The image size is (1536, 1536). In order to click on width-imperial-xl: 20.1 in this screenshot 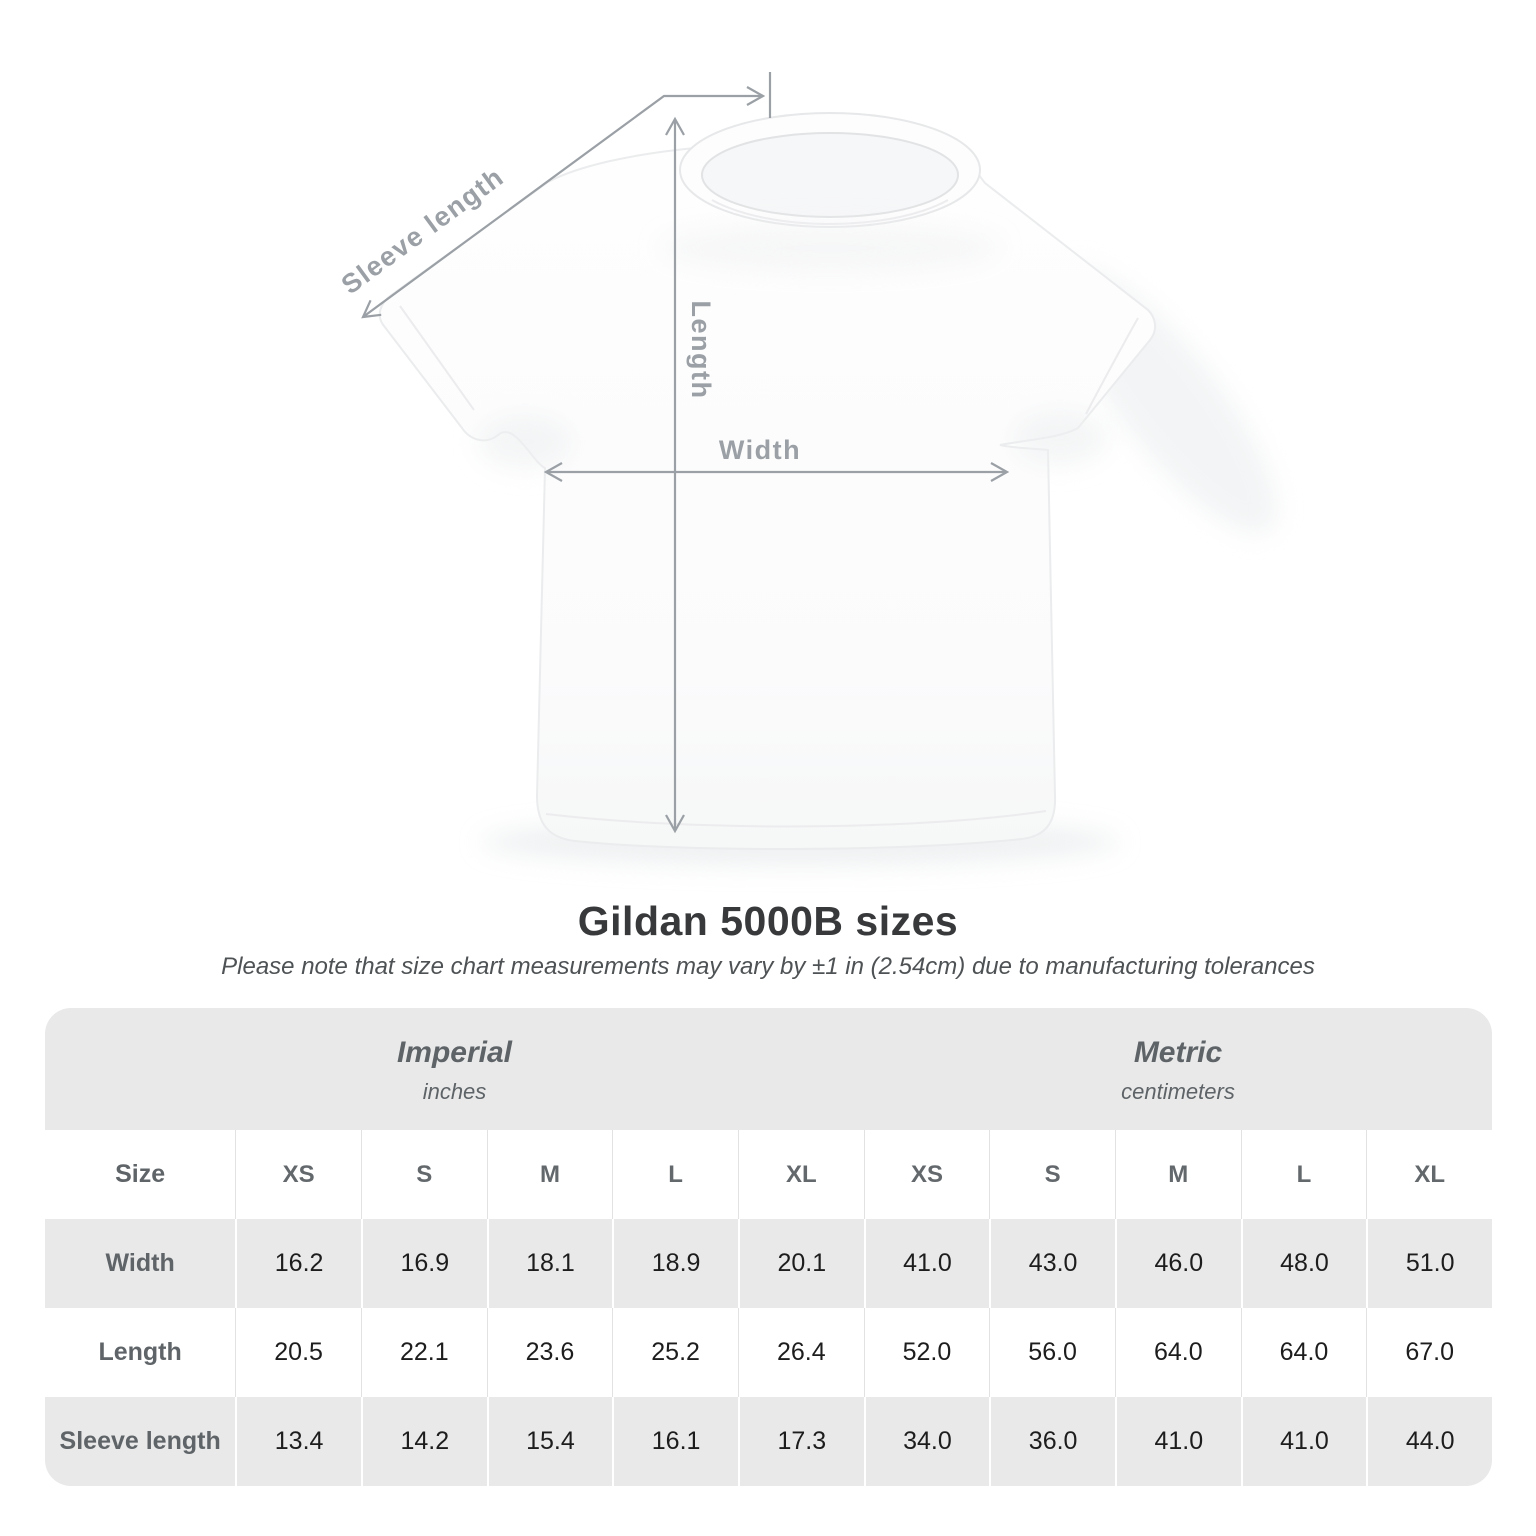, I will do `click(800, 1263)`.